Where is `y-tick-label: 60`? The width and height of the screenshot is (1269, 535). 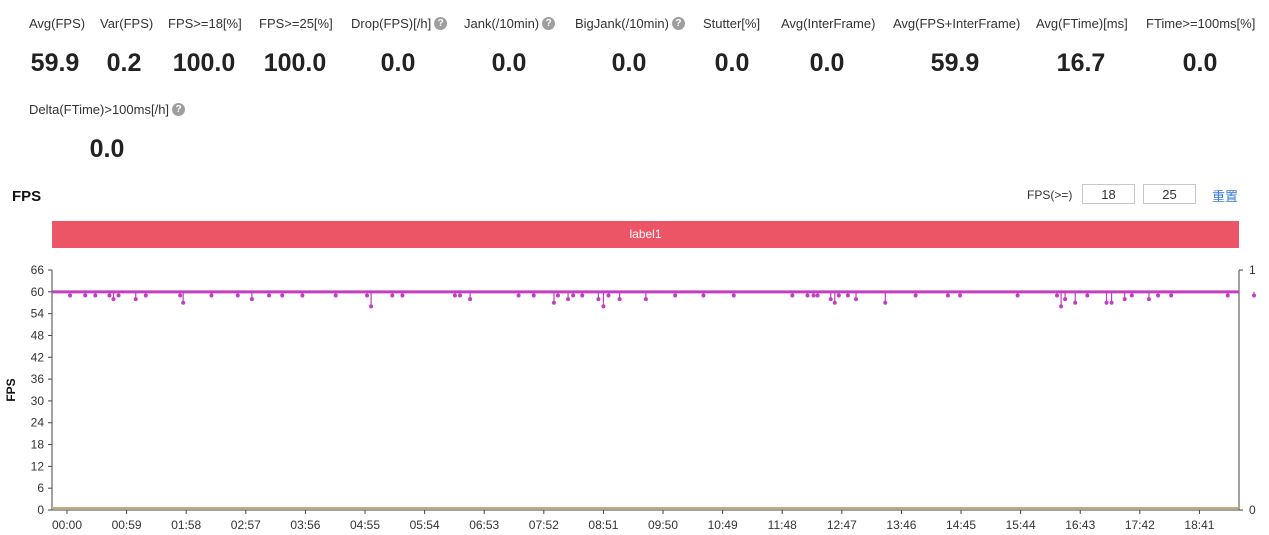
y-tick-label: 60 is located at coordinates (38, 292).